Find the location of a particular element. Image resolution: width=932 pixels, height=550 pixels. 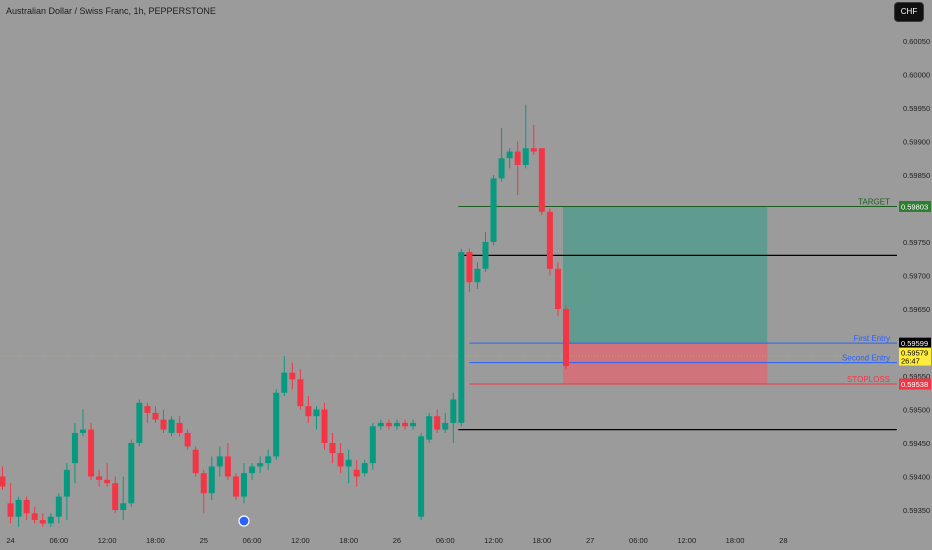

y-tick-label: 0.59450 is located at coordinates (916, 443).